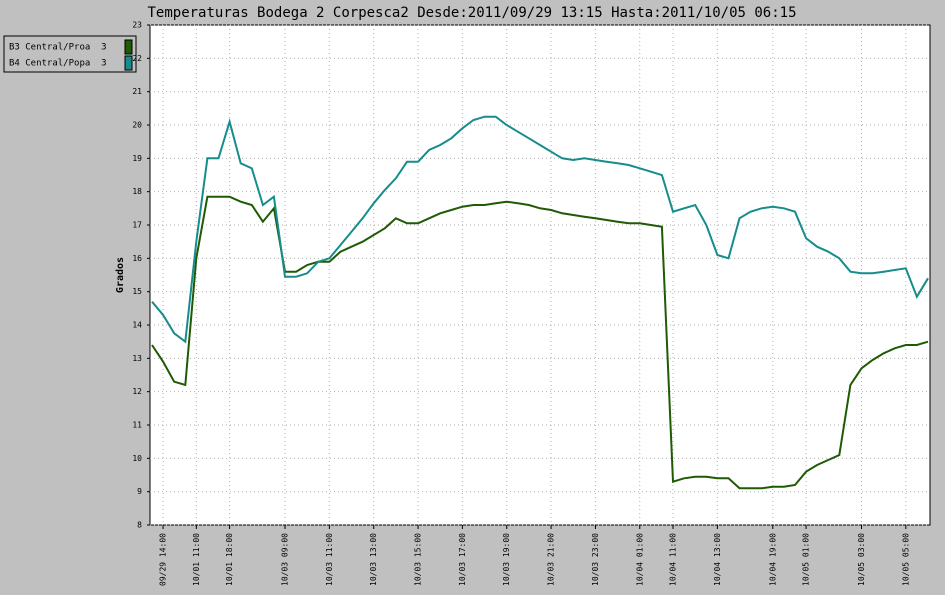 The height and width of the screenshot is (595, 945). I want to click on legend-label: B4 Central/Popa 3, so click(58, 64).